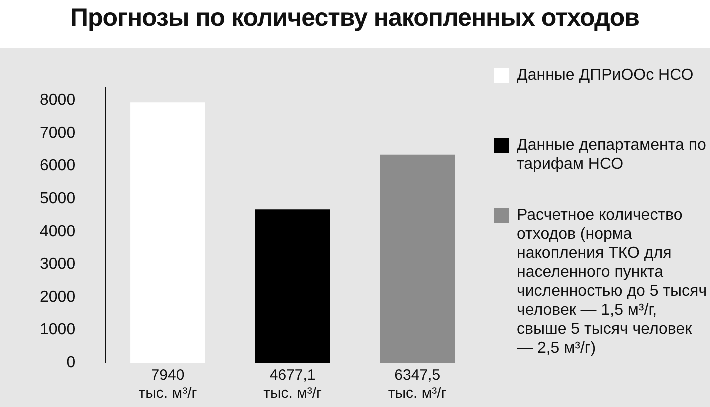 Image resolution: width=710 pixels, height=407 pixels. I want to click on legend-label: Данные департамента по тарифам НСО, so click(612, 155).